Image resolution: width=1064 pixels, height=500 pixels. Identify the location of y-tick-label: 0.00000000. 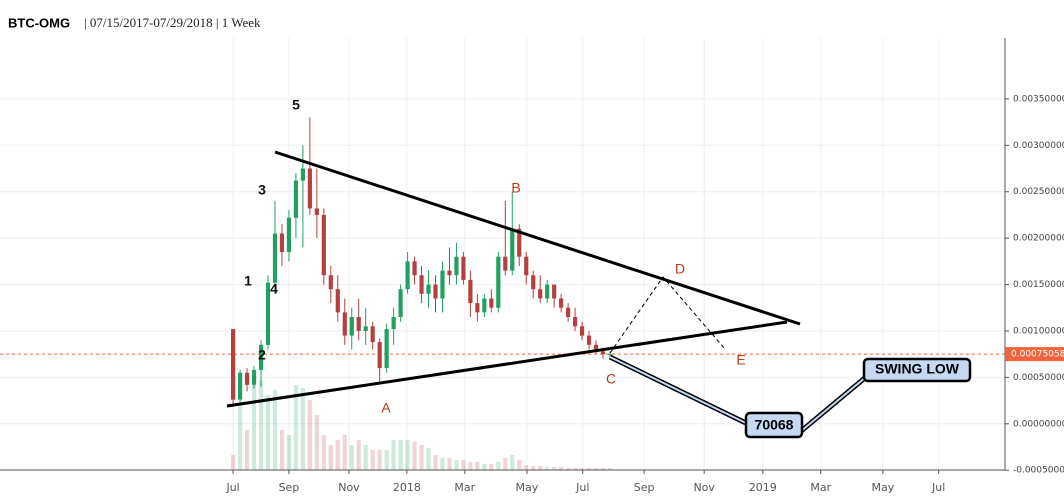
(1038, 424).